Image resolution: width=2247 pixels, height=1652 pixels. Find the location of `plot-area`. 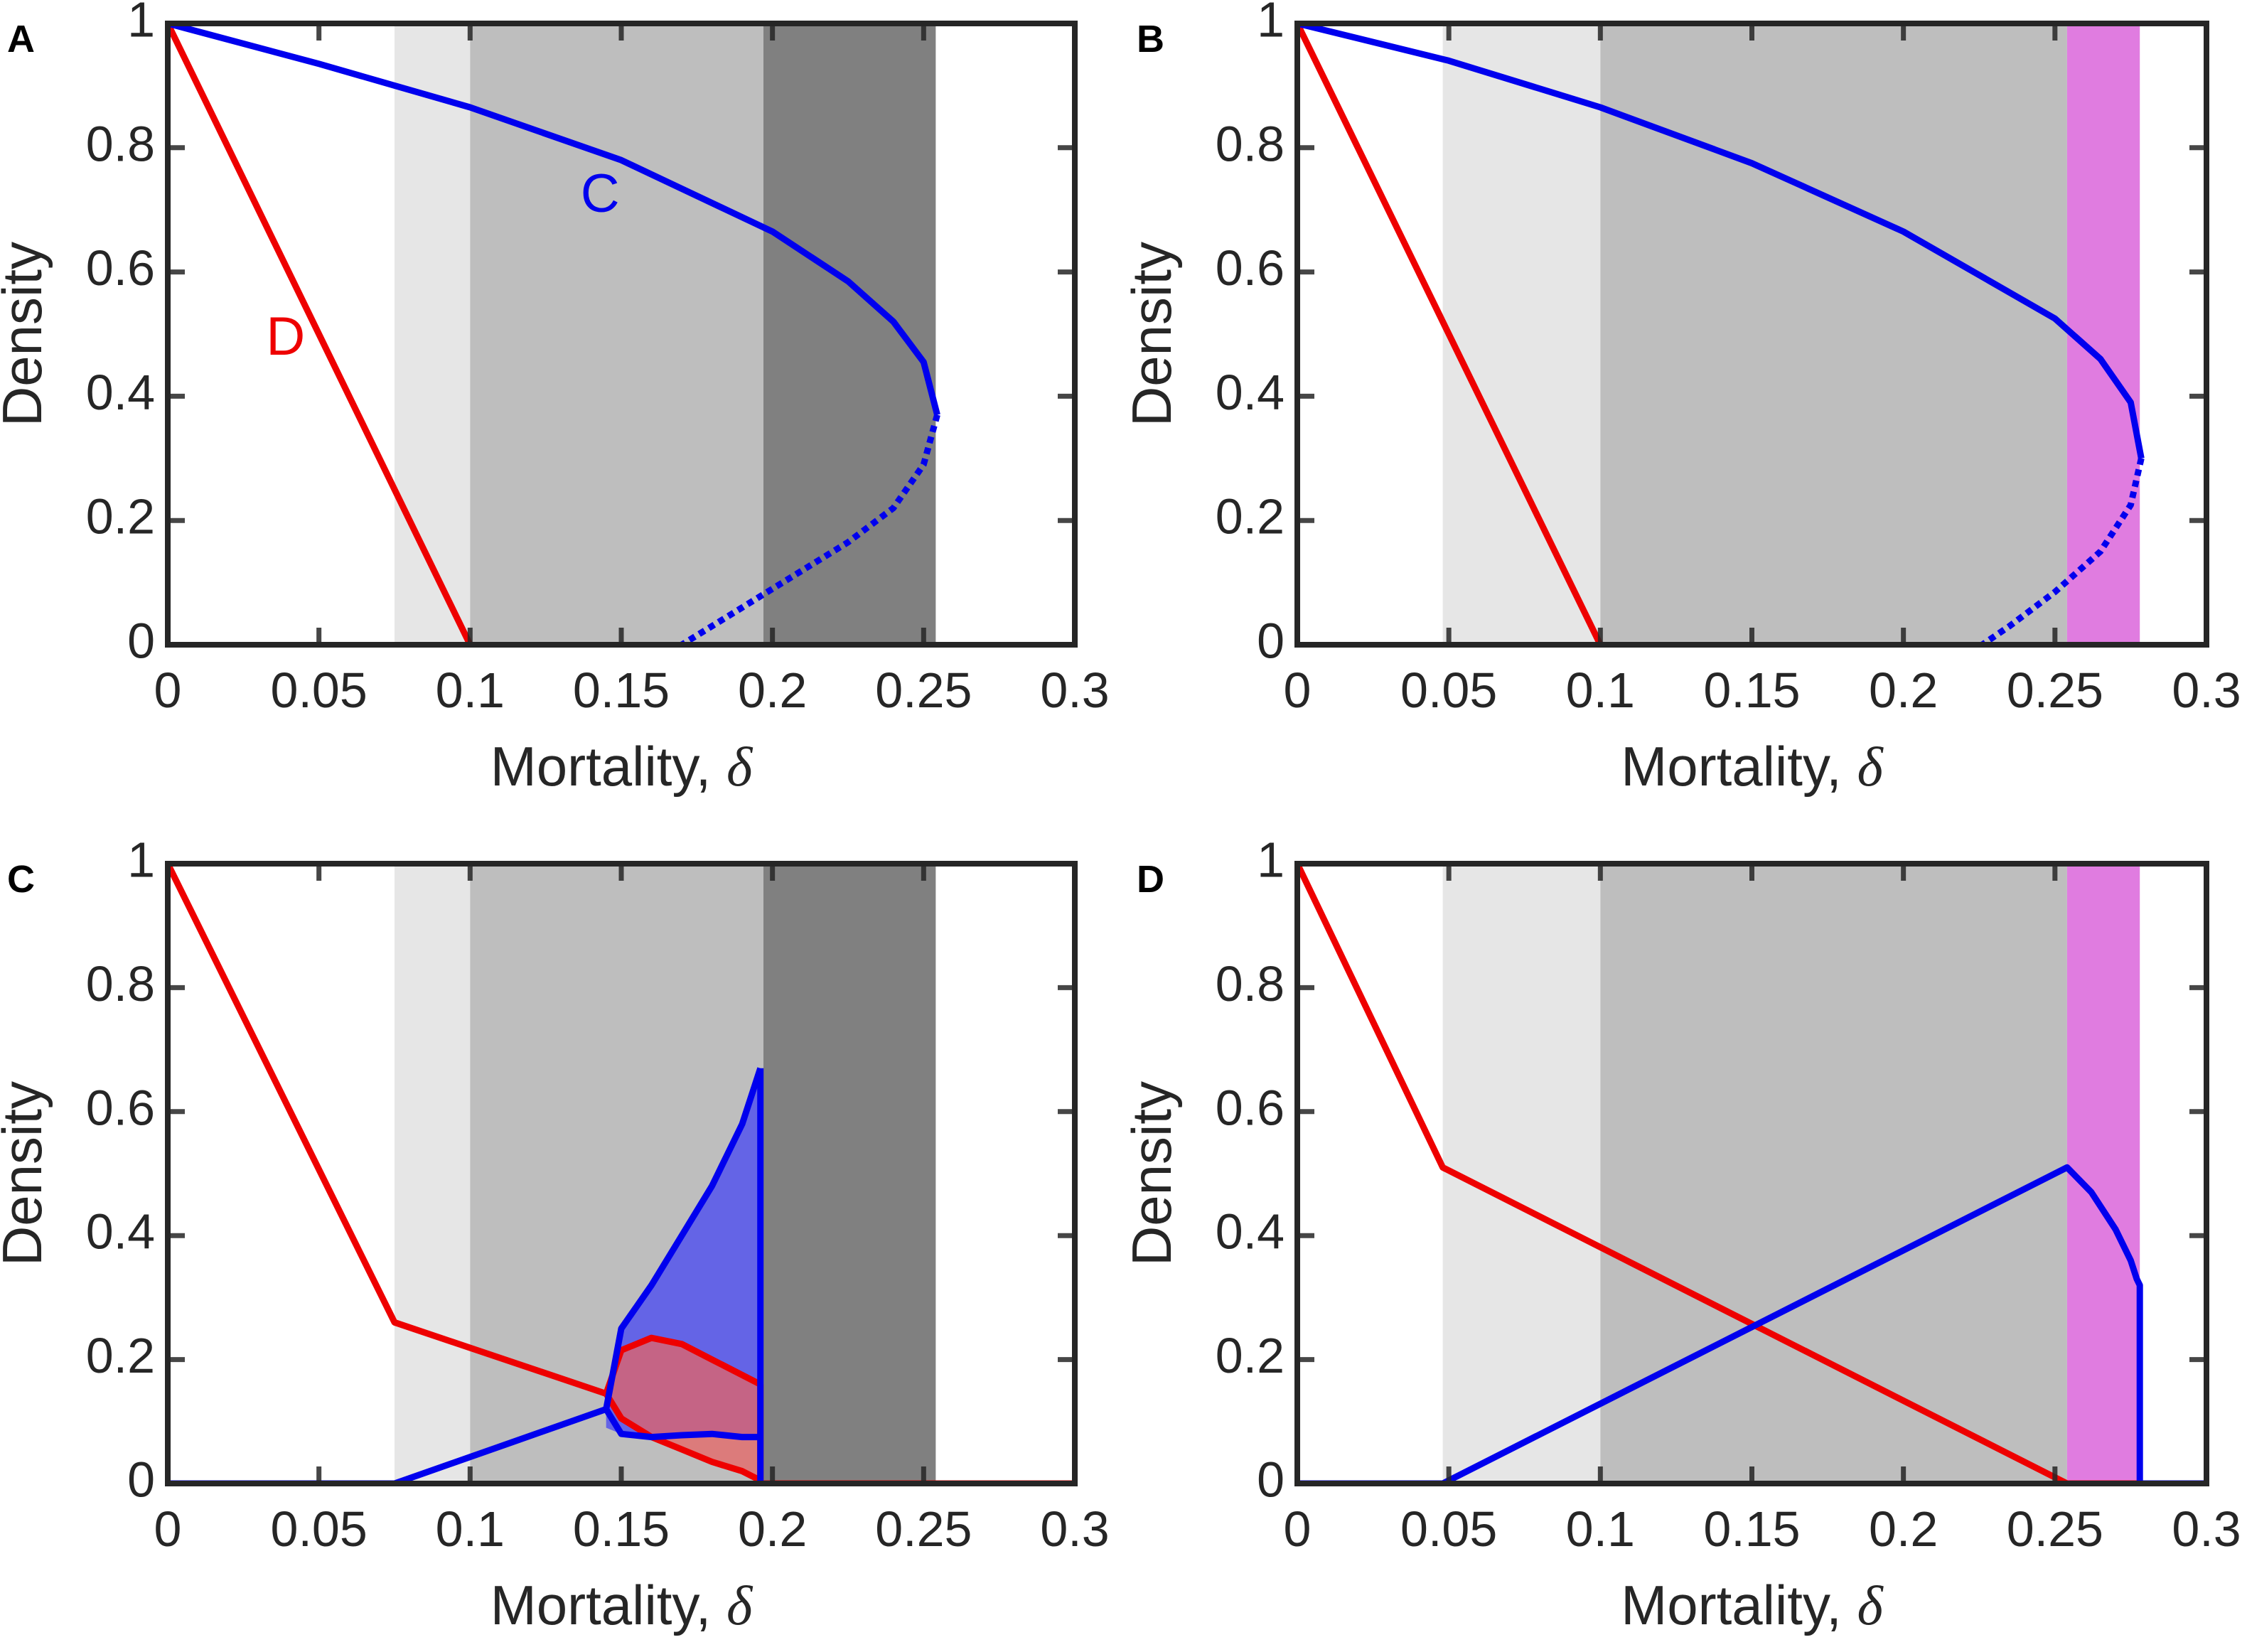

plot-area is located at coordinates (554, 334).